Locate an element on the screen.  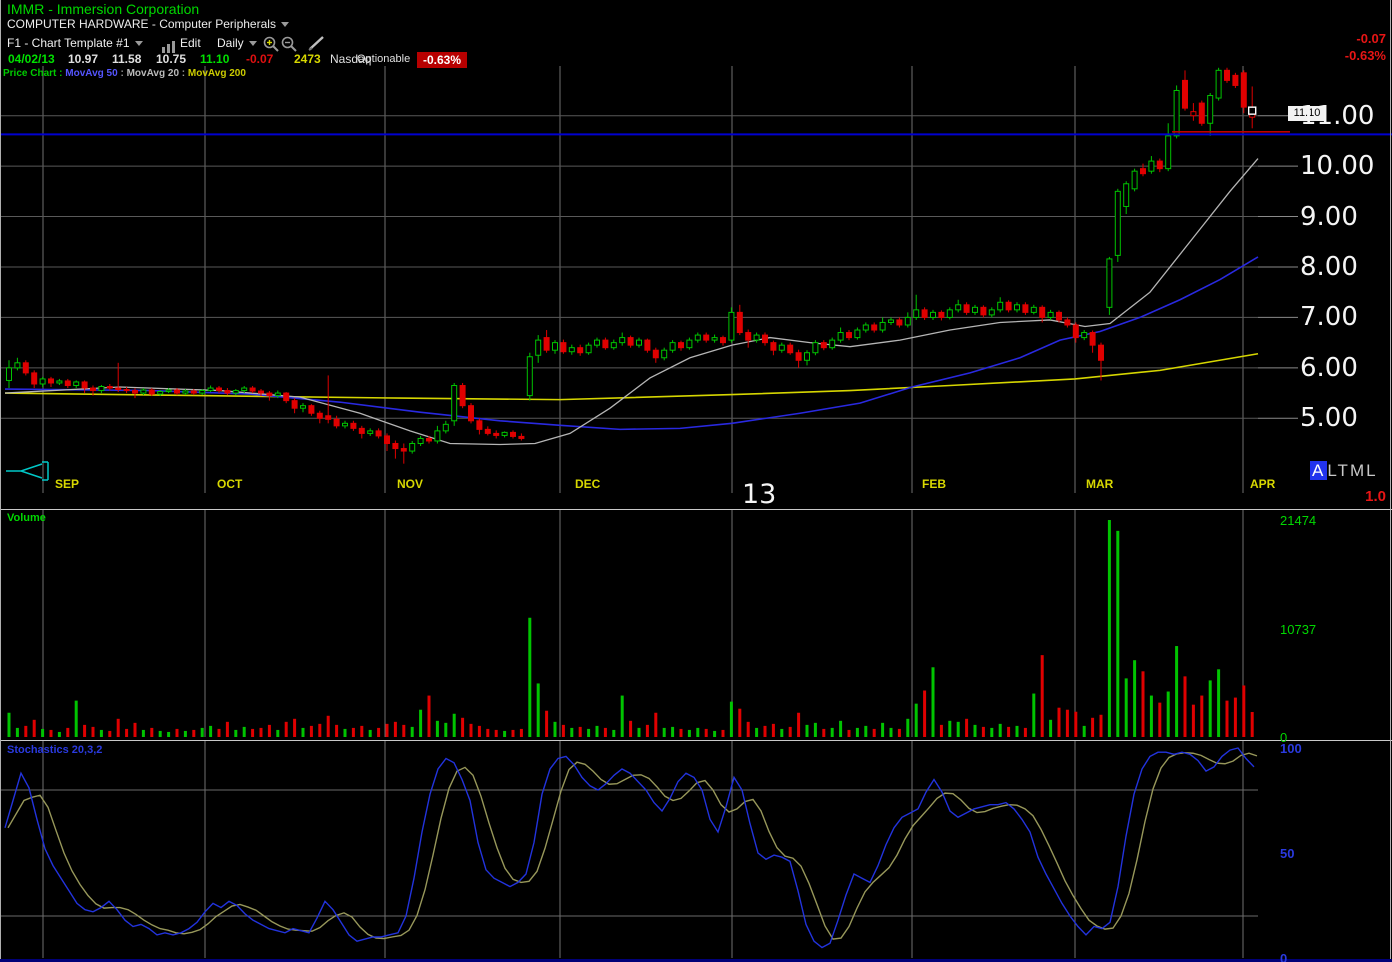
legend-price-chart: Price Chart : is located at coordinates (33, 73).